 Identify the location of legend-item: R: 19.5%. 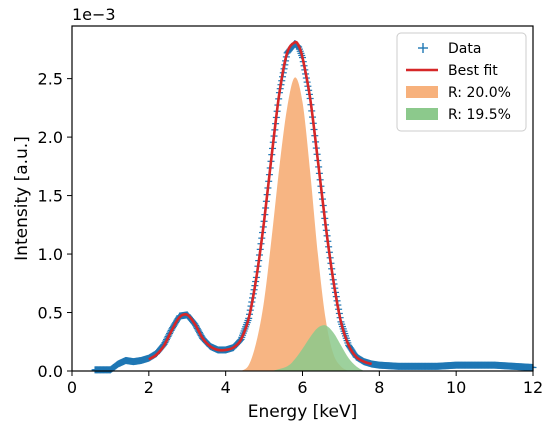
(458, 115).